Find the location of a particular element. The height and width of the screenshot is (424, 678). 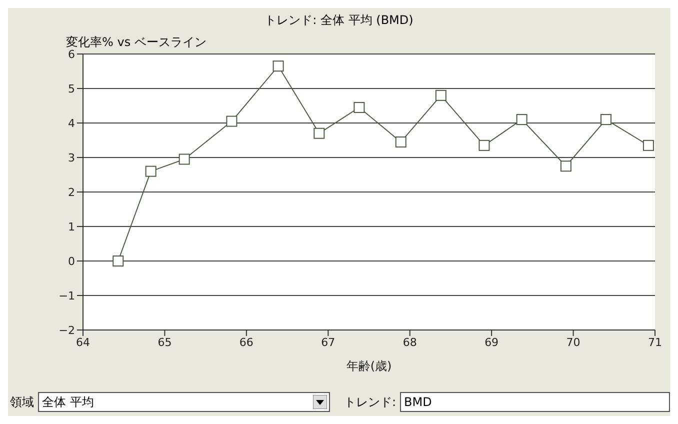

y-tick-label: −1 is located at coordinates (66, 295).